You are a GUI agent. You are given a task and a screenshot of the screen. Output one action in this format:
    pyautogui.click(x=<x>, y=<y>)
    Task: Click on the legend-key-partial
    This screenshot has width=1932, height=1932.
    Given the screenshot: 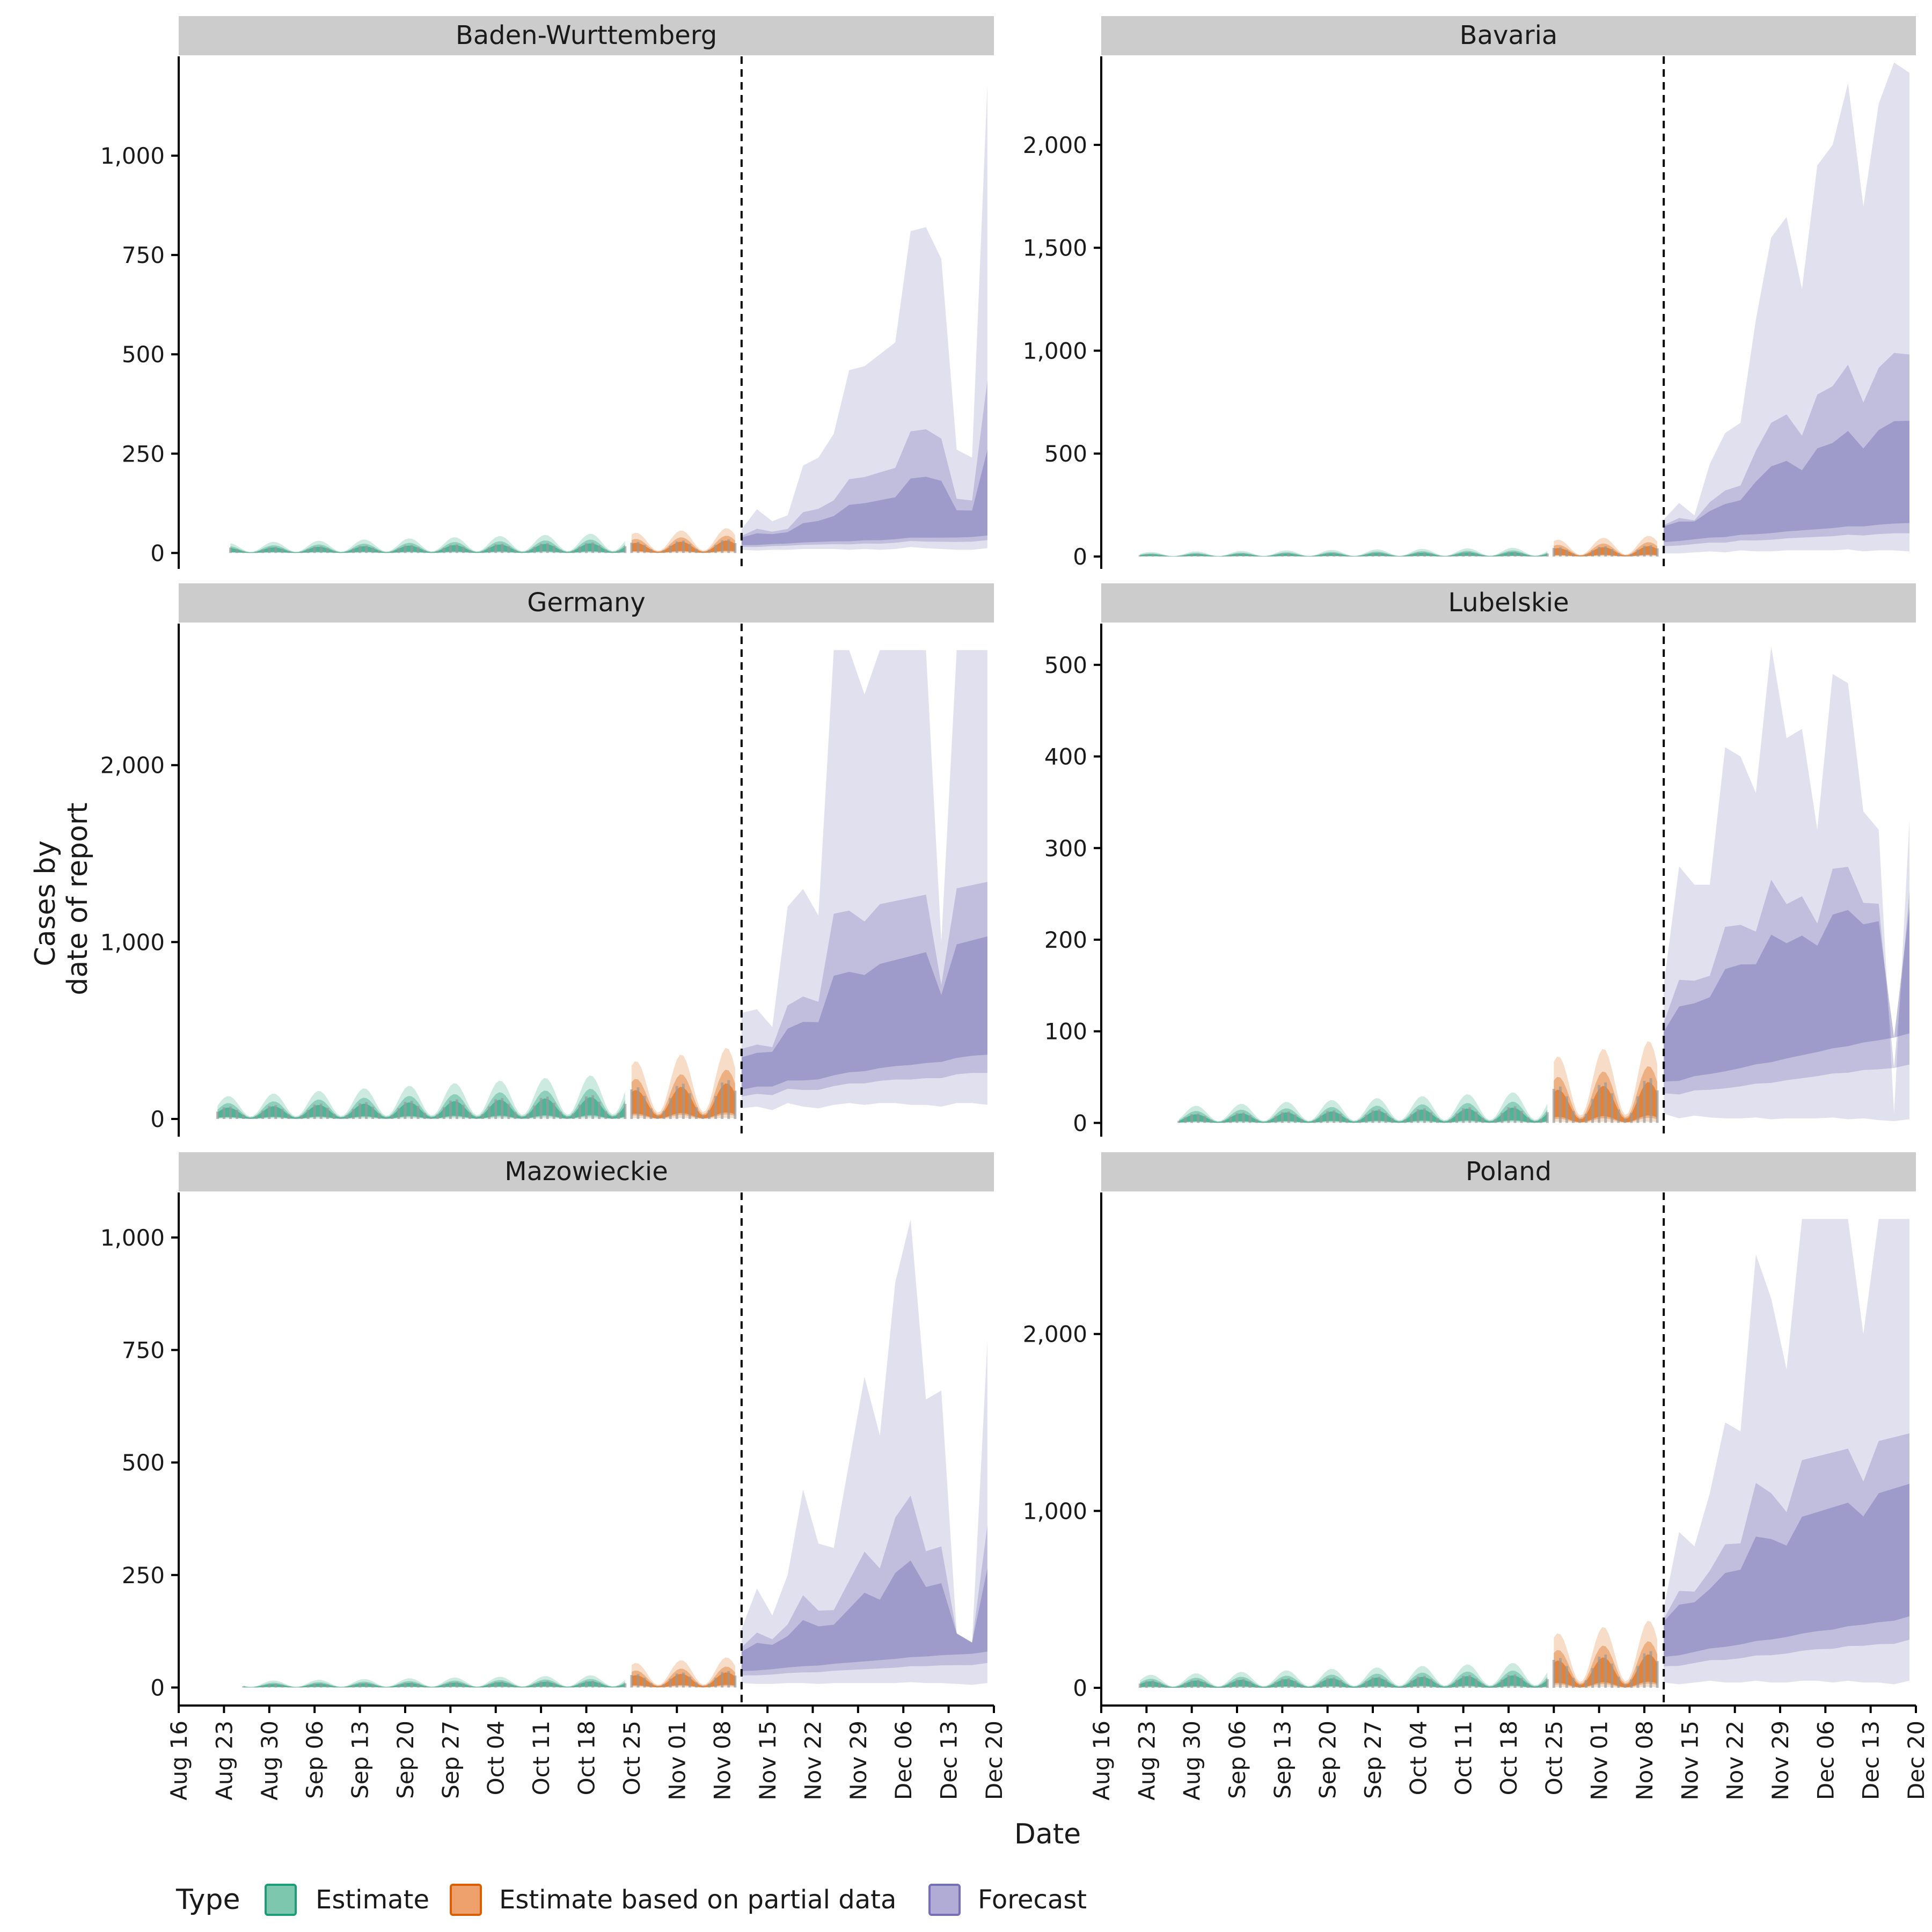 What is the action you would take?
    pyautogui.click(x=466, y=1900)
    